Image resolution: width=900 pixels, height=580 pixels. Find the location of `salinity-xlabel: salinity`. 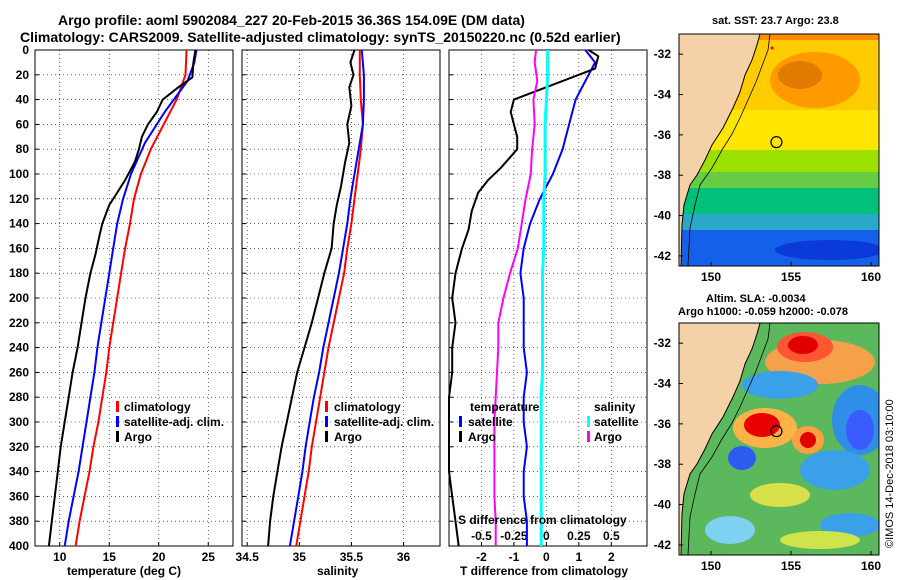

salinity-xlabel: salinity is located at coordinates (338, 571).